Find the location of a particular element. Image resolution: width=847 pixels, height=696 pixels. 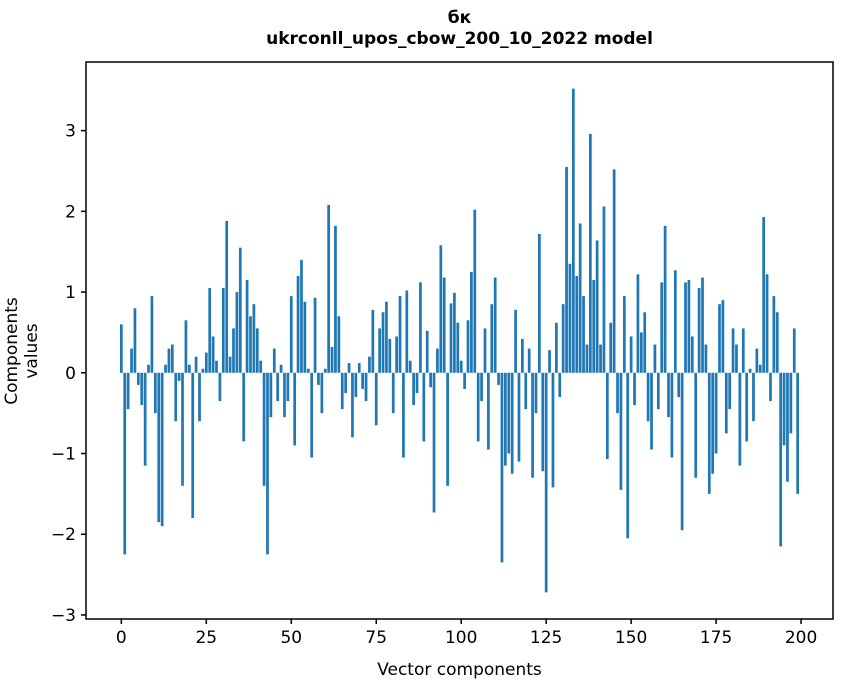

y-tick-label: 1 is located at coordinates (70, 293).